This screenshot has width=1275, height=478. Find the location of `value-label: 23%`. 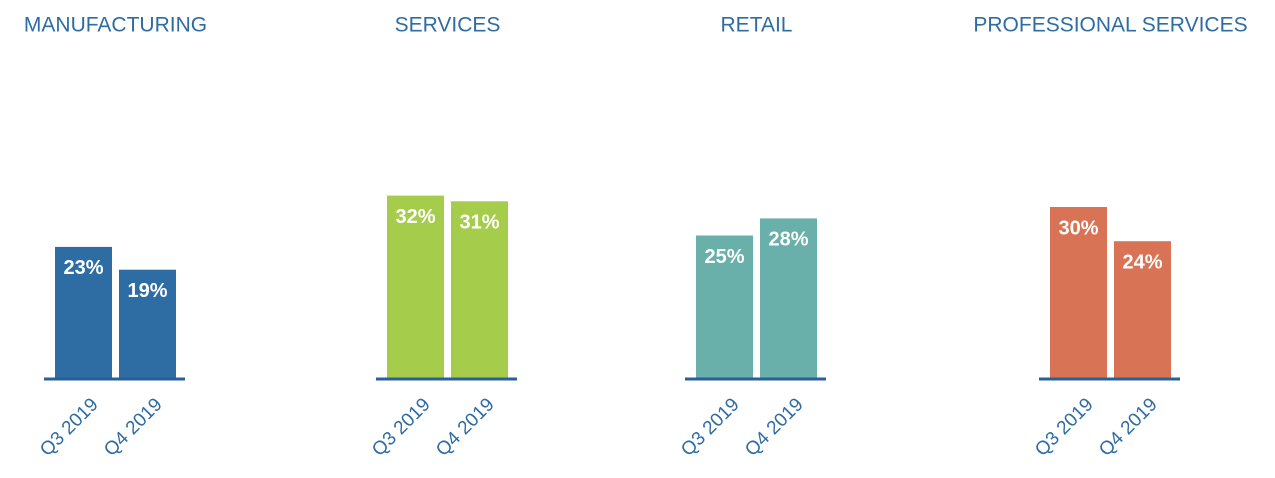

value-label: 23% is located at coordinates (83, 268).